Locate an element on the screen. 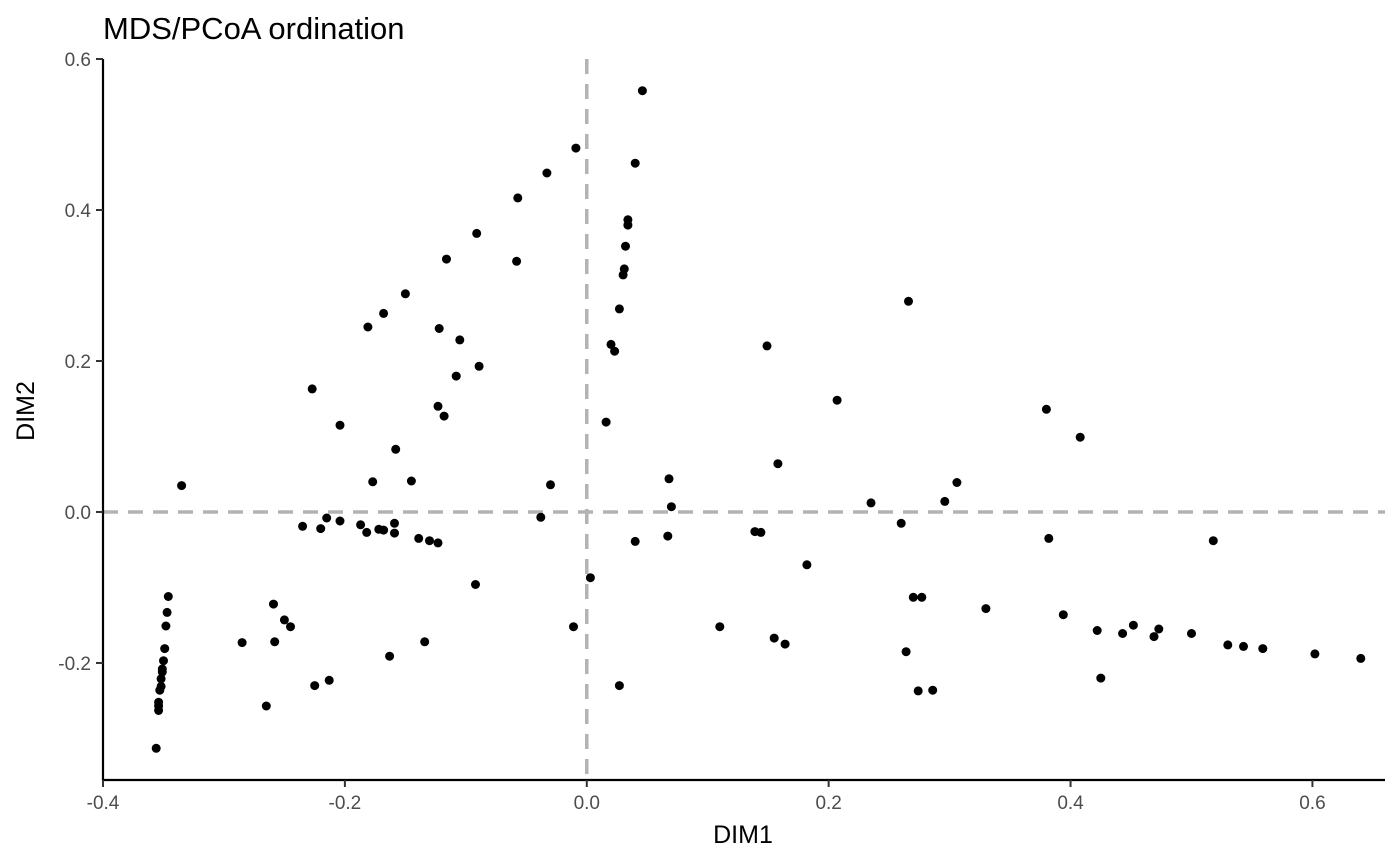 Image resolution: width=1400 pixels, height=865 pixels. y-tick-label: 0.2 is located at coordinates (78, 362).